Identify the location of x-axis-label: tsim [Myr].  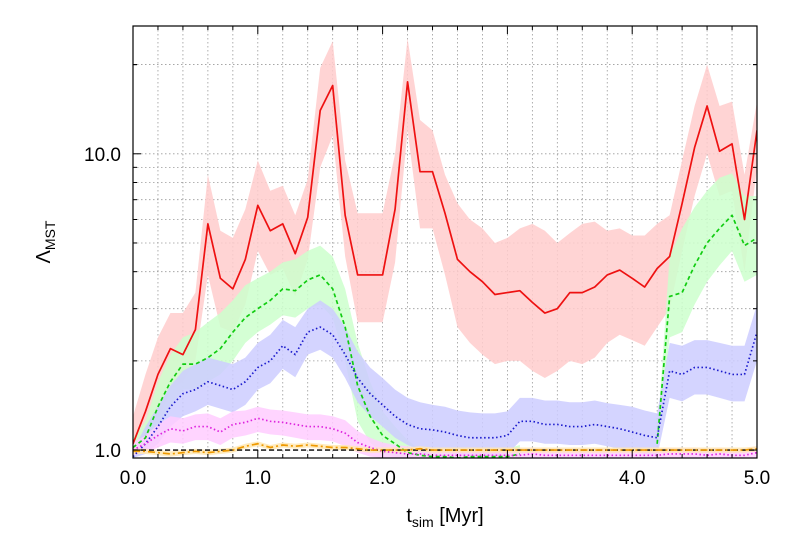
(444, 517).